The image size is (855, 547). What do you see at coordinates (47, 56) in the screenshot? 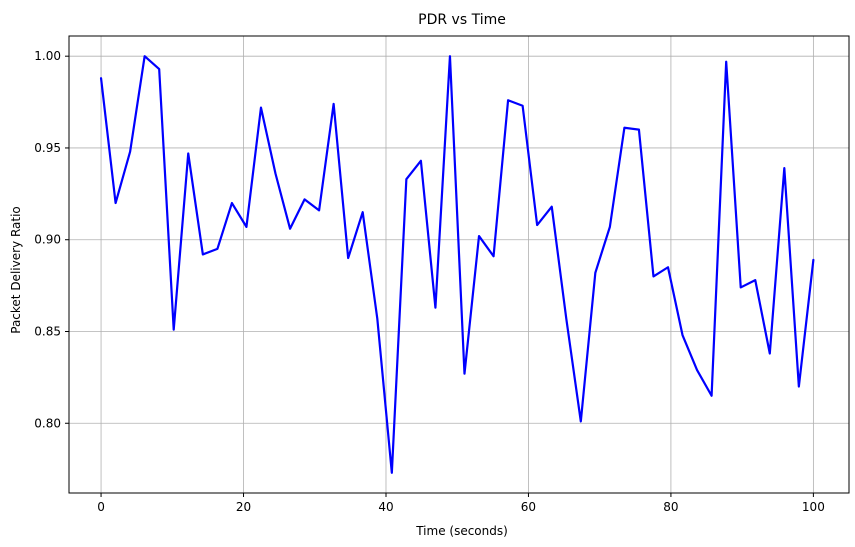
I see `y-tick-label: 1.00` at bounding box center [47, 56].